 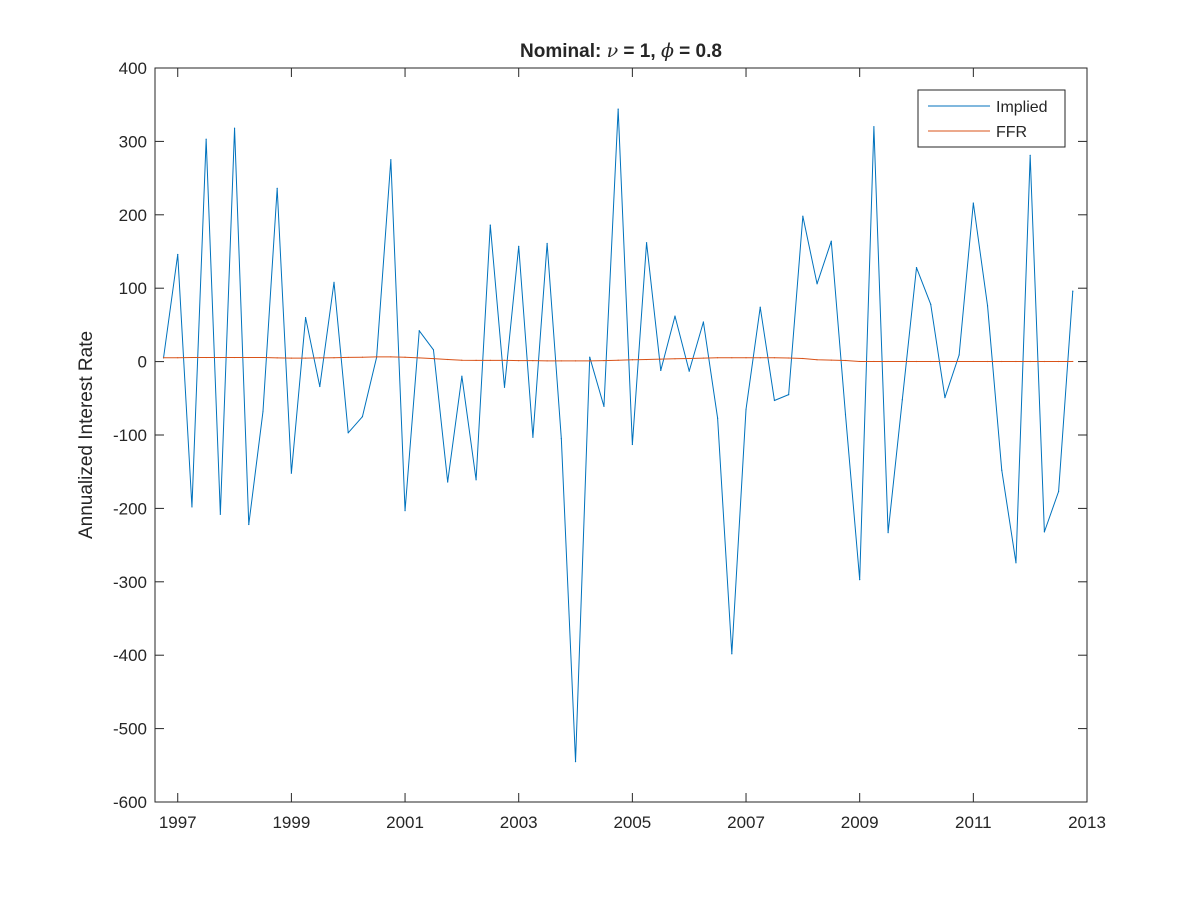 I want to click on title-phi-symbol: ϕ, so click(x=667, y=51).